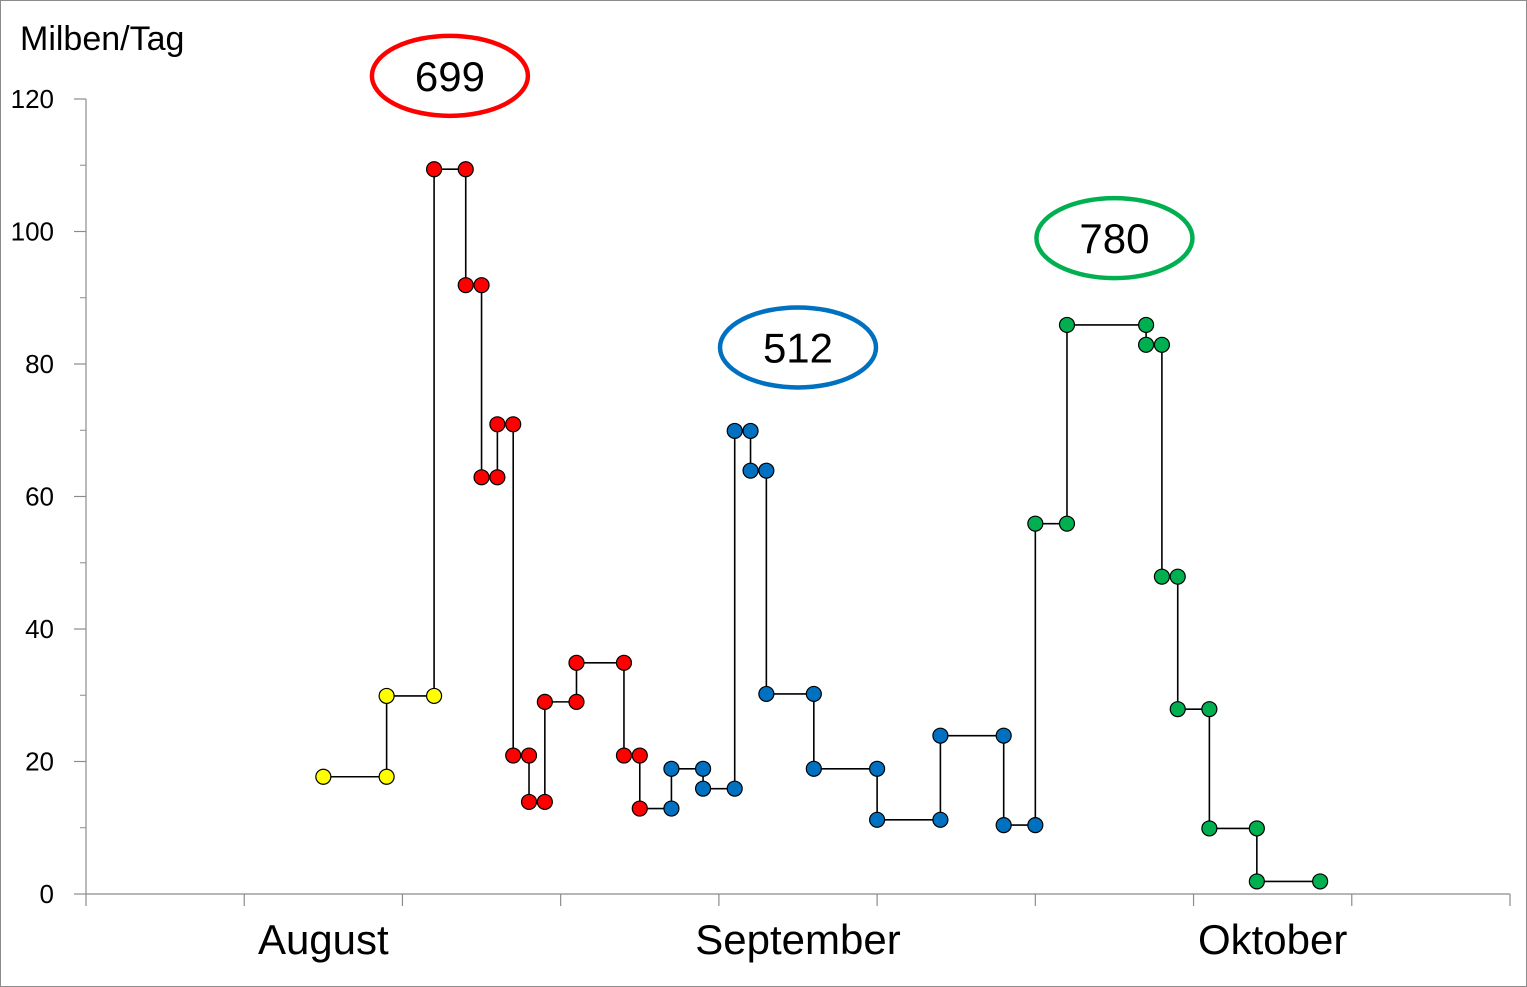 Image resolution: width=1527 pixels, height=987 pixels. Describe the element at coordinates (323, 939) in the screenshot. I see `x-month-label: August` at that location.